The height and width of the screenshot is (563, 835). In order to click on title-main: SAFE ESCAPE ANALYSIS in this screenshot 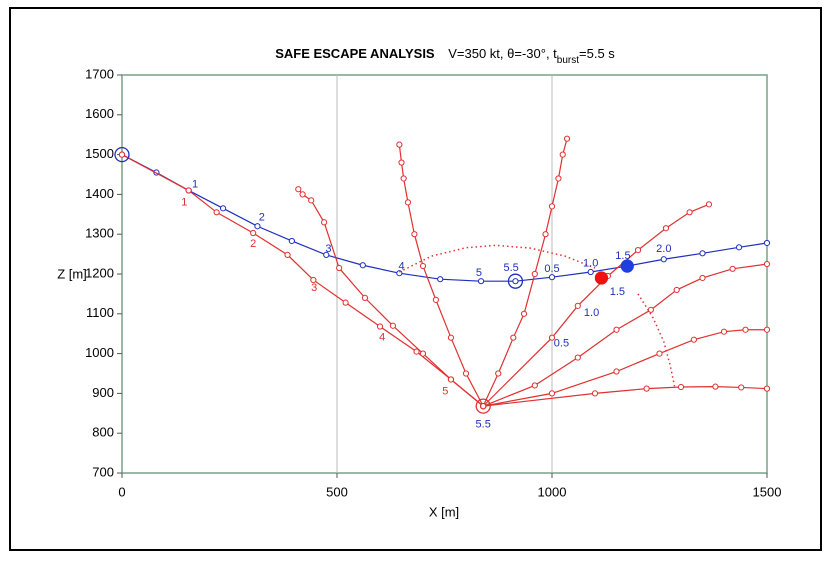, I will do `click(355, 53)`.